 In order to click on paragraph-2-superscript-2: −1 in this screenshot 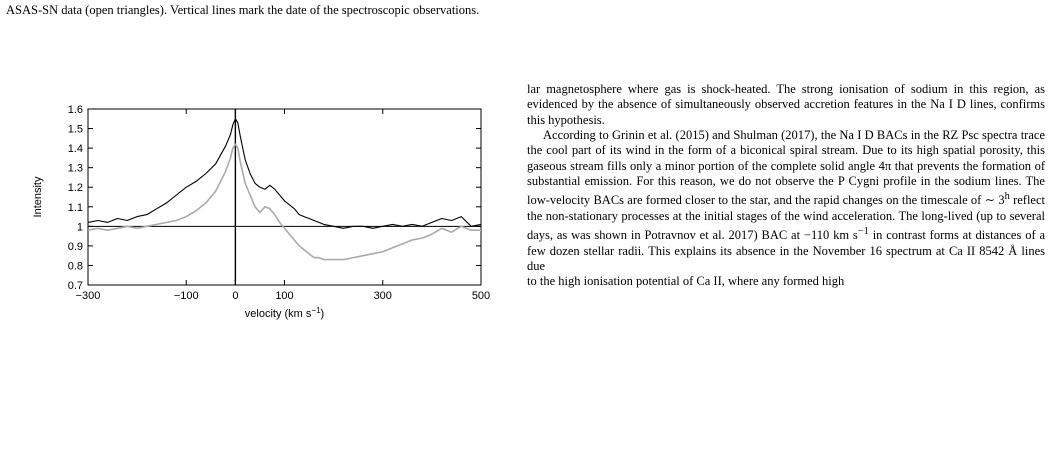, I will do `click(863, 232)`.